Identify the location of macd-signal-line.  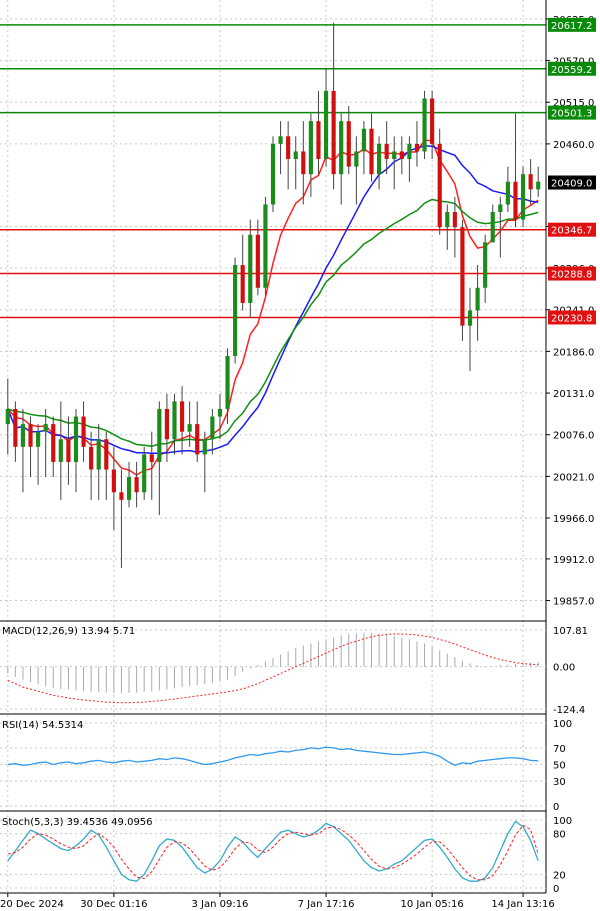
(273, 668).